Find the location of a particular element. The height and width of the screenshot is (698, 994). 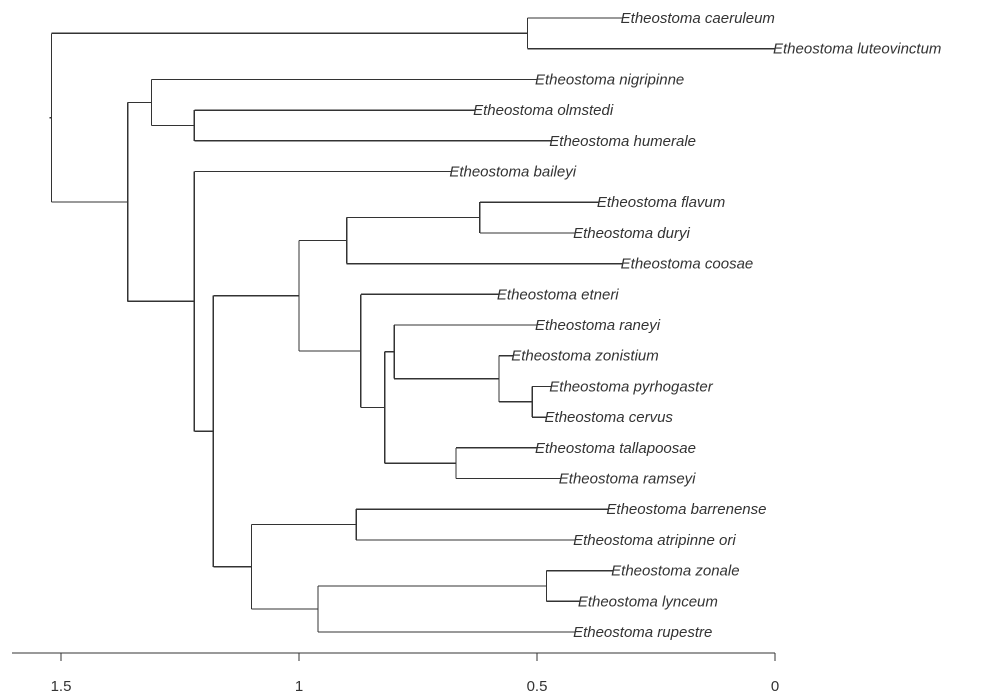

axis-tick-label-1: 1 is located at coordinates (299, 686).